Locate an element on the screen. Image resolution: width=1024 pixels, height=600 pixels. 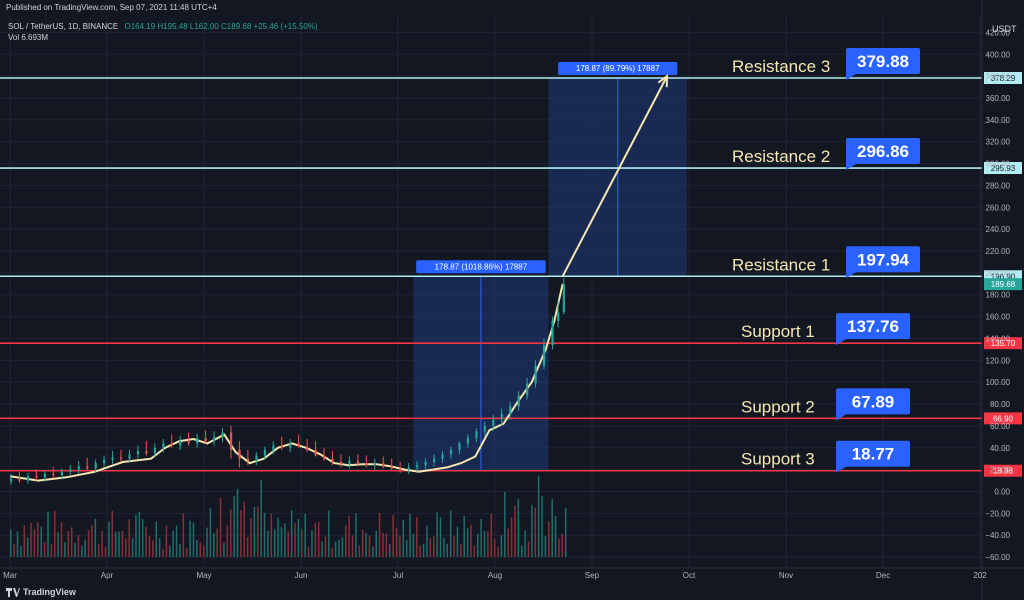
axis-price-text: 18.98 is located at coordinates (1003, 471).